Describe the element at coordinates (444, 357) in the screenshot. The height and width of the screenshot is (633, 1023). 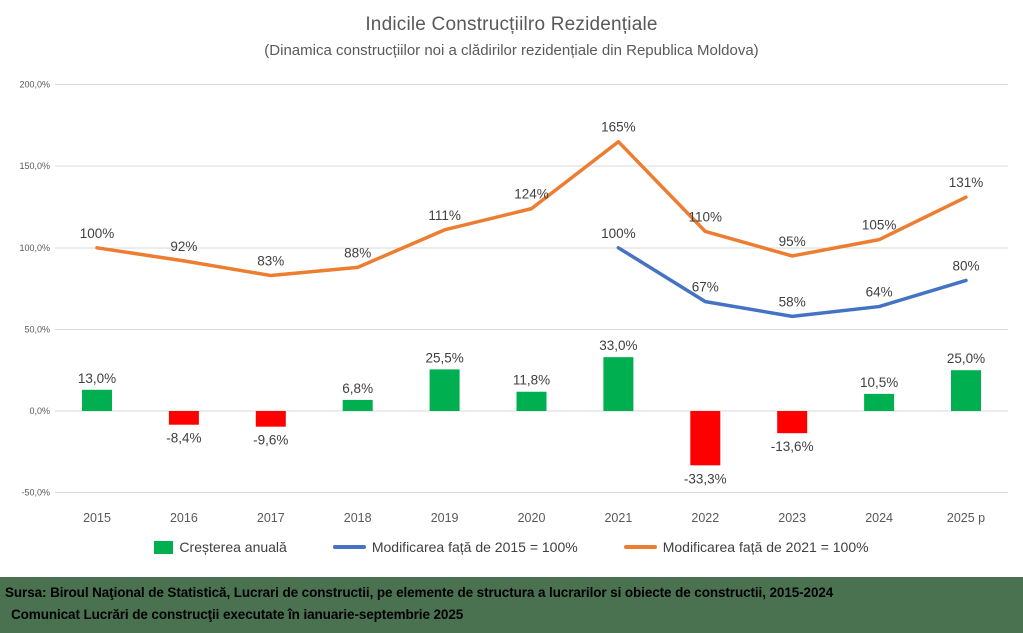
I see `bar-data-label: 25,5%` at that location.